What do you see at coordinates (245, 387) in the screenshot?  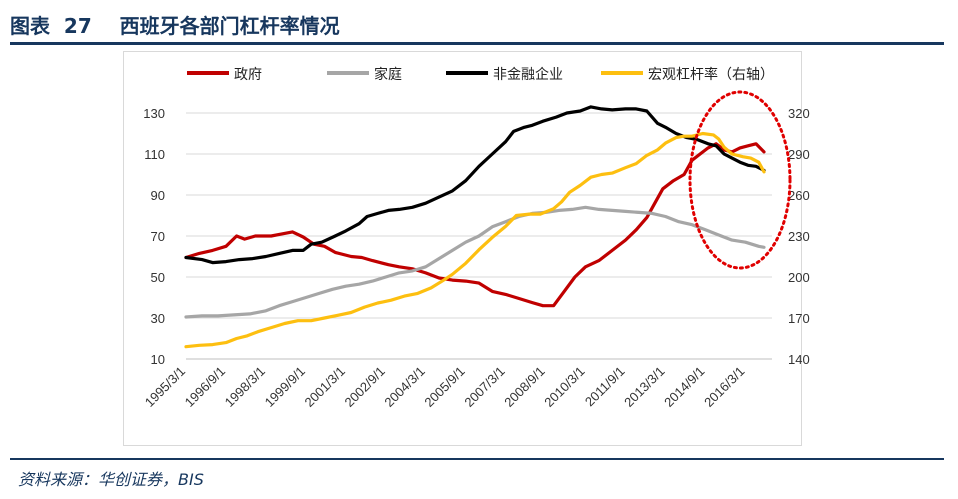 I see `x-tick-label: 1998/3/1` at bounding box center [245, 387].